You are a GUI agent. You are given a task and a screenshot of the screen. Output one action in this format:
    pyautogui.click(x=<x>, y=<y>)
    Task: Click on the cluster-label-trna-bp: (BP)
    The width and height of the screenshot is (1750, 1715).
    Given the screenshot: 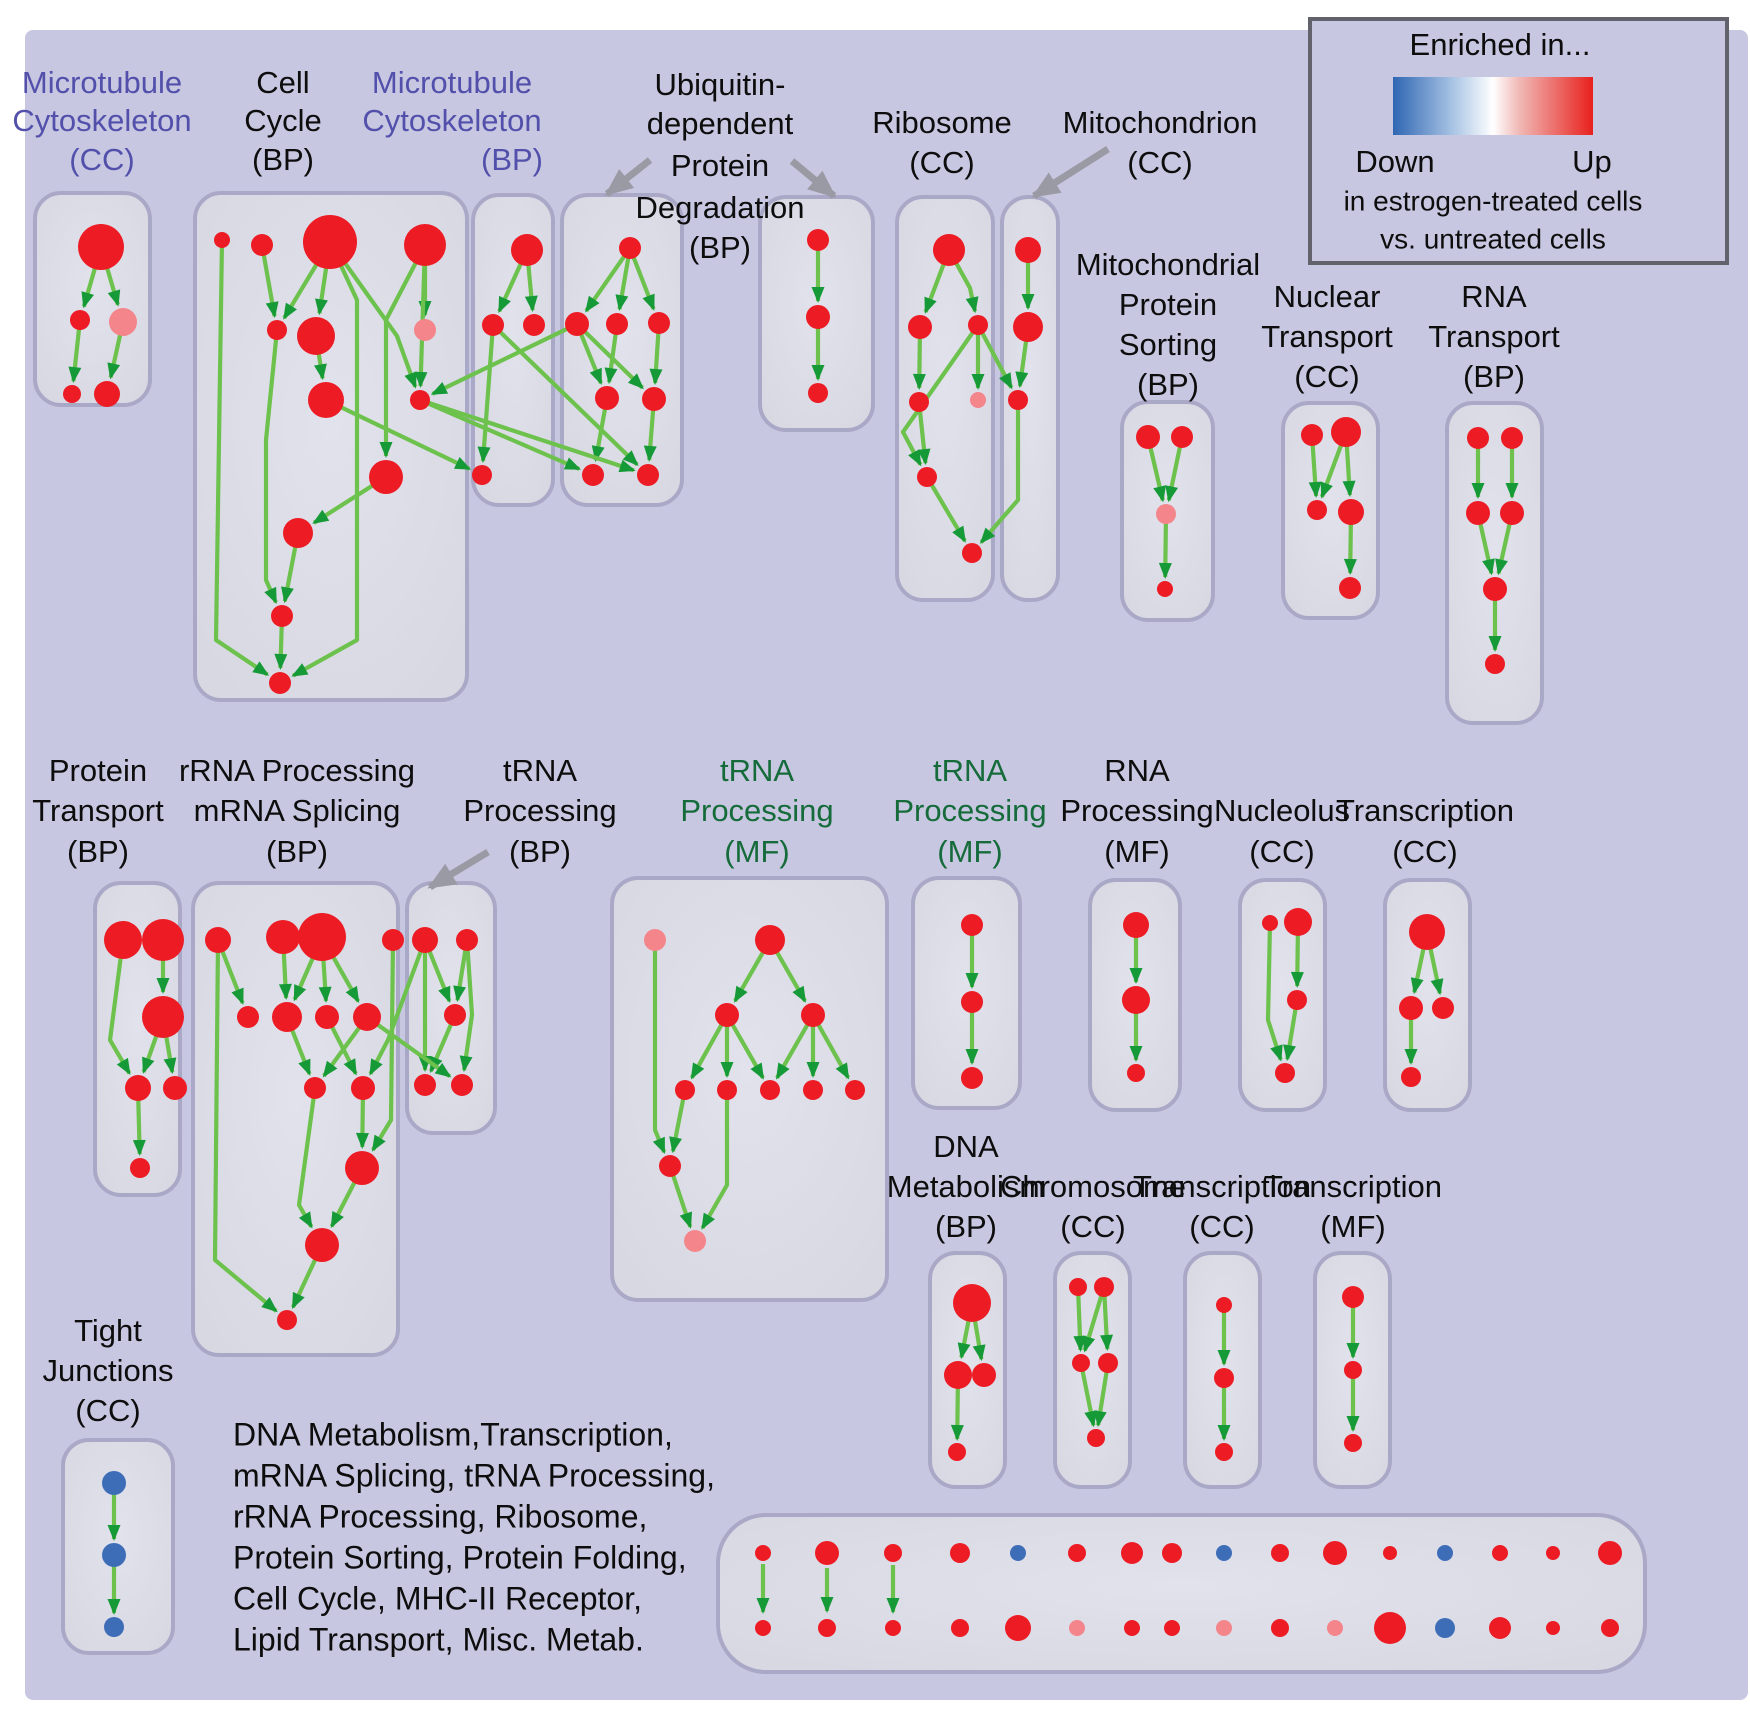 What is the action you would take?
    pyautogui.click(x=540, y=851)
    